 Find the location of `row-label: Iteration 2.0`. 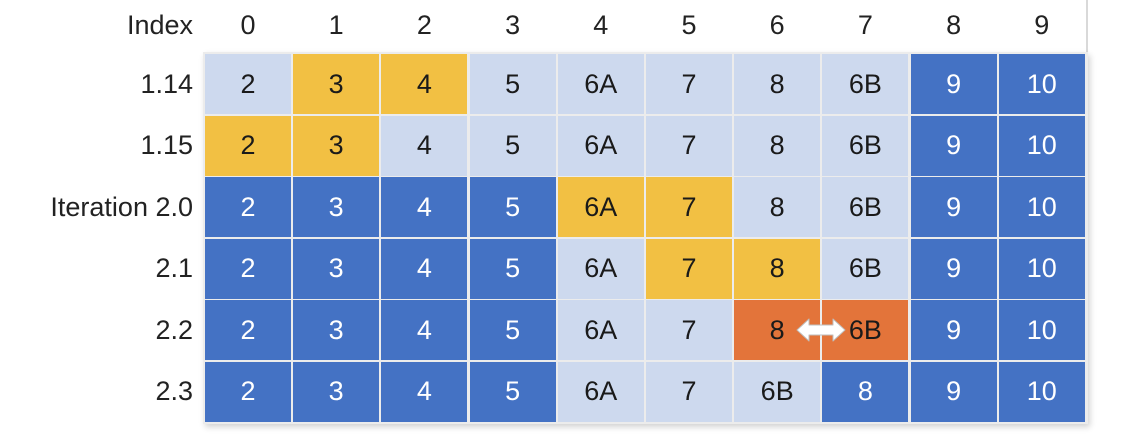

row-label: Iteration 2.0 is located at coordinates (121, 206).